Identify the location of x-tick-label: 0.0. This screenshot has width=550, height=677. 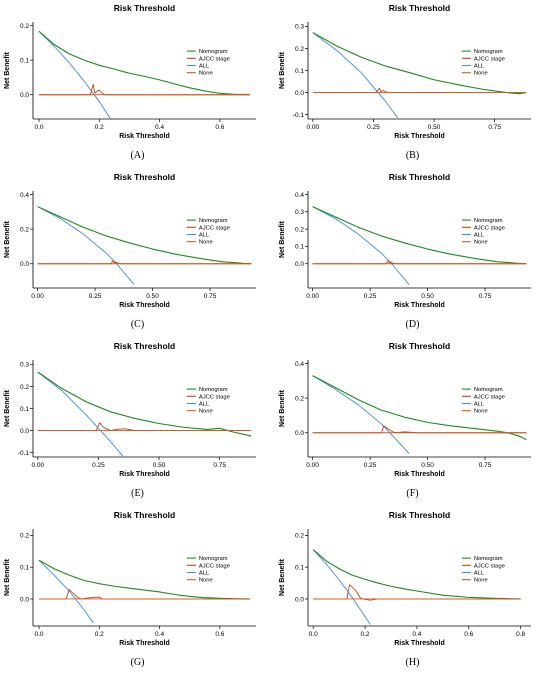
(313, 634).